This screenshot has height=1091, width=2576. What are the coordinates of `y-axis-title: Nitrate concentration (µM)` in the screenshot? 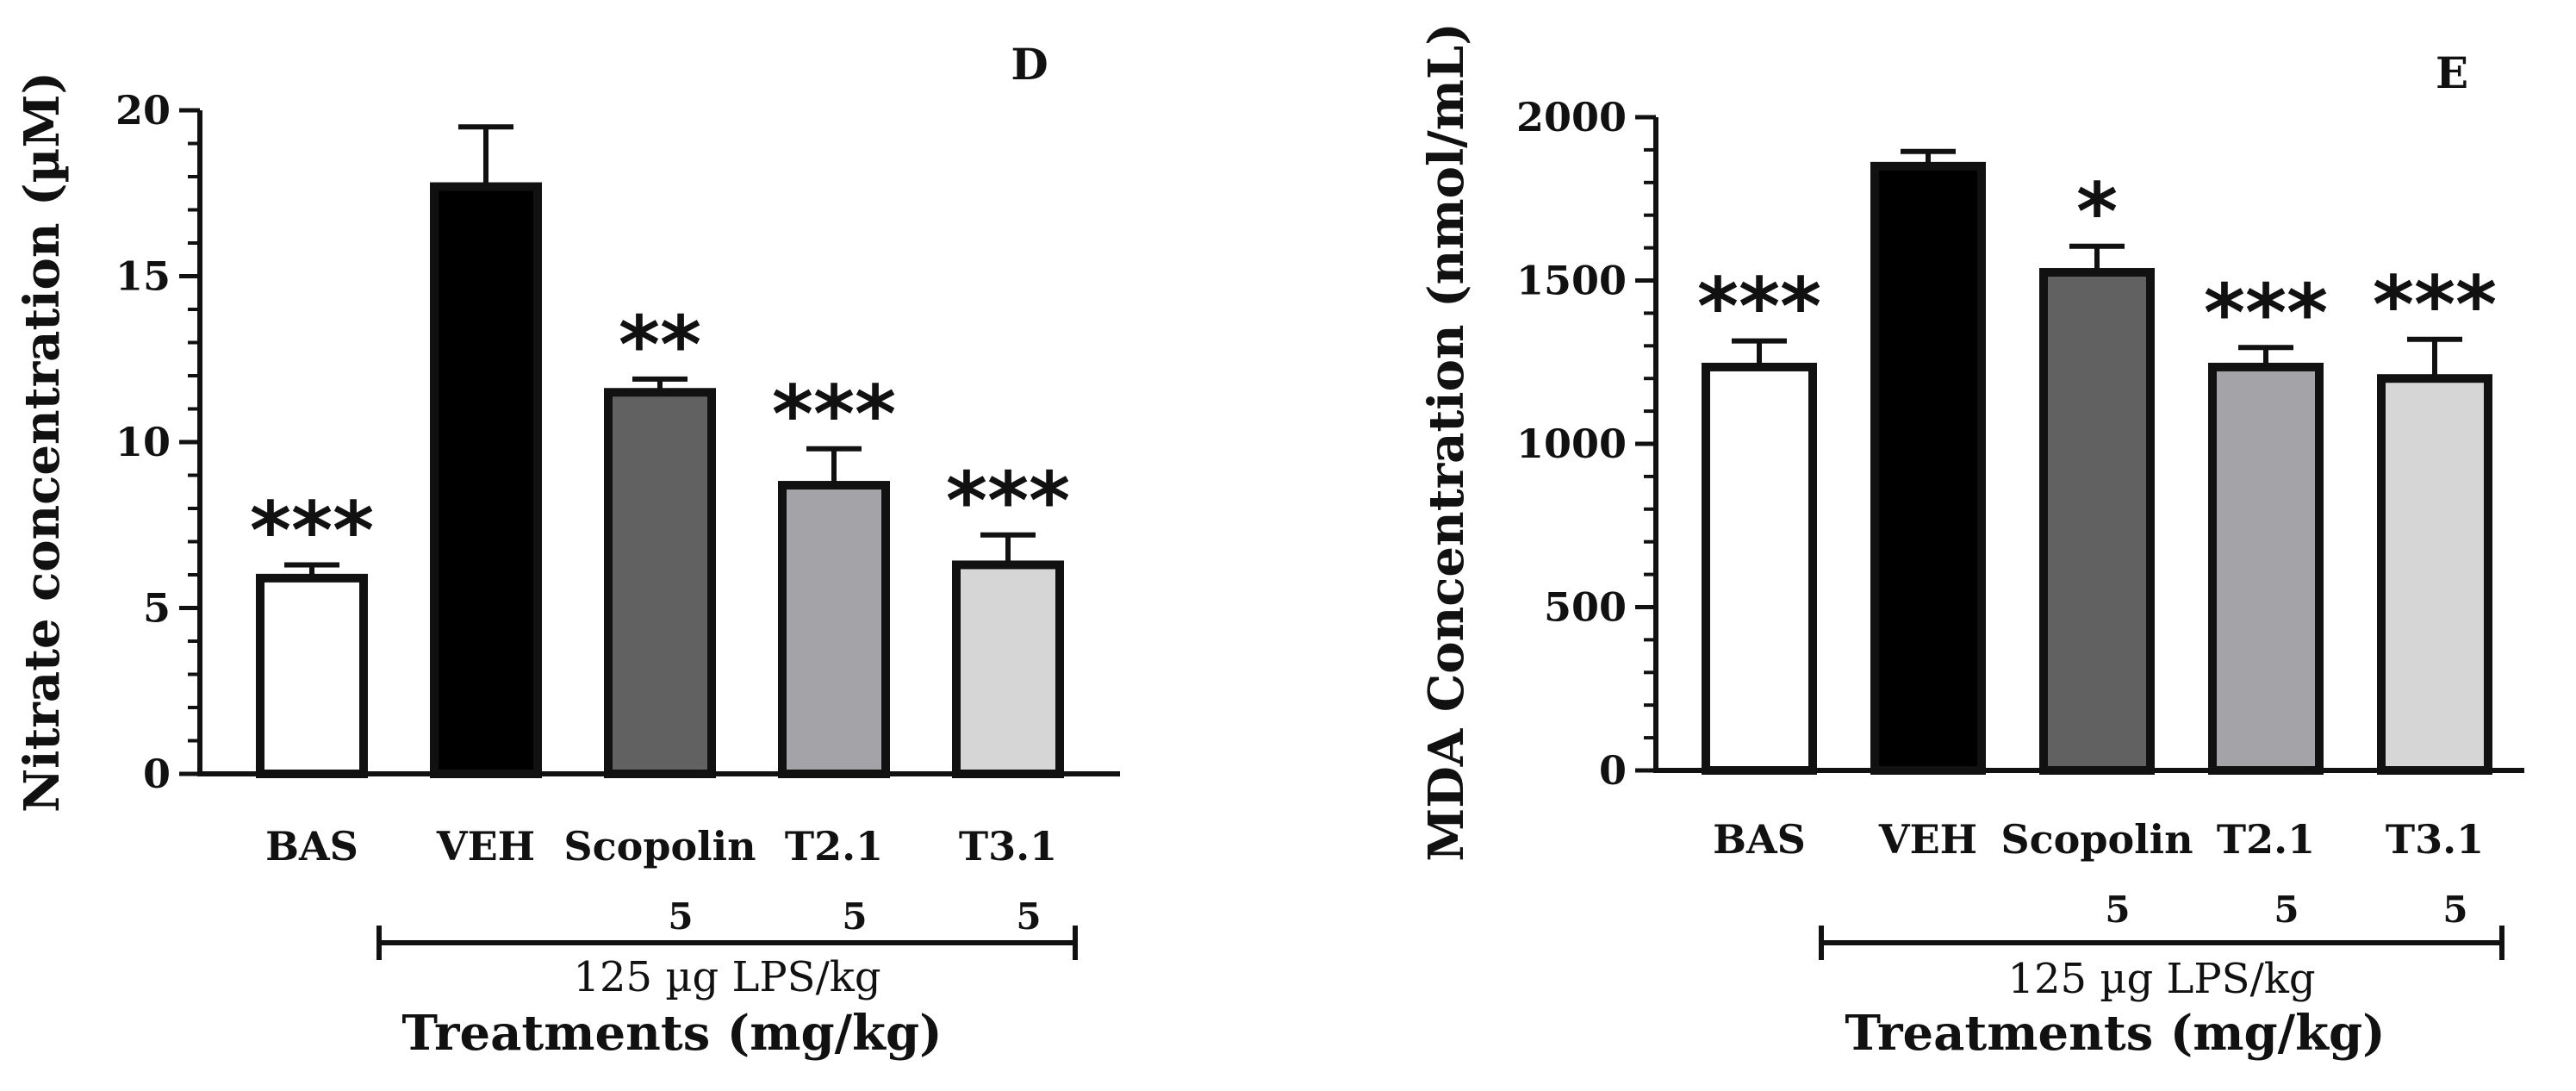 It's located at (43, 442).